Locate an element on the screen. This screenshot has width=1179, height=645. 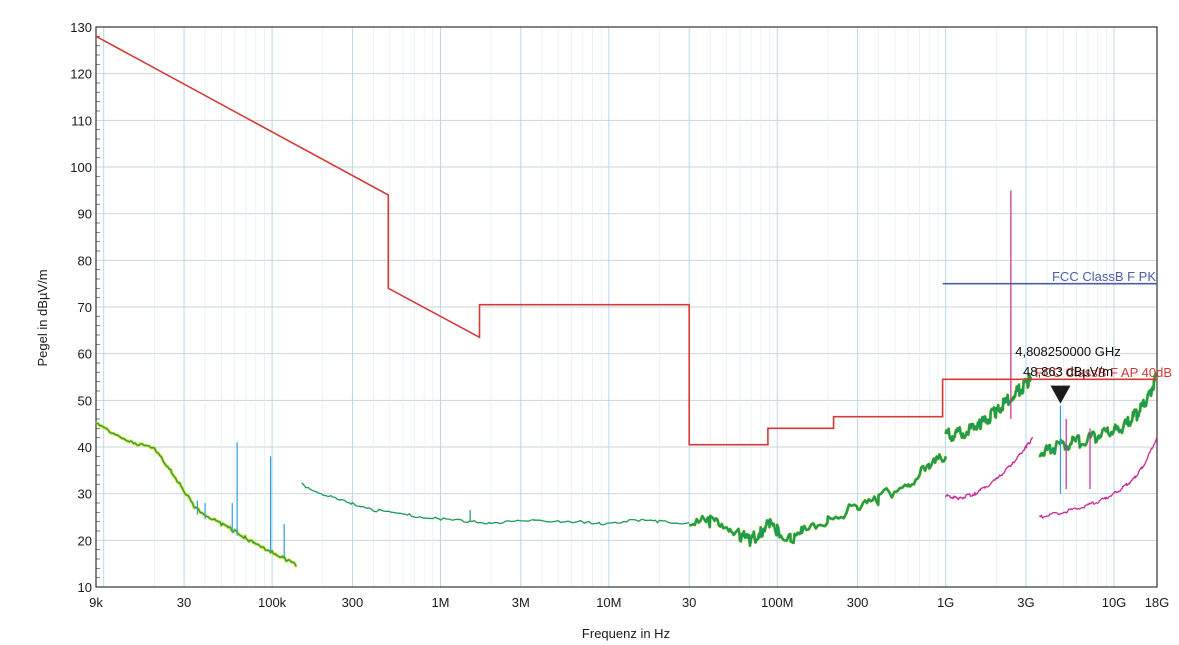
y-tick-label: 80 is located at coordinates (85, 260).